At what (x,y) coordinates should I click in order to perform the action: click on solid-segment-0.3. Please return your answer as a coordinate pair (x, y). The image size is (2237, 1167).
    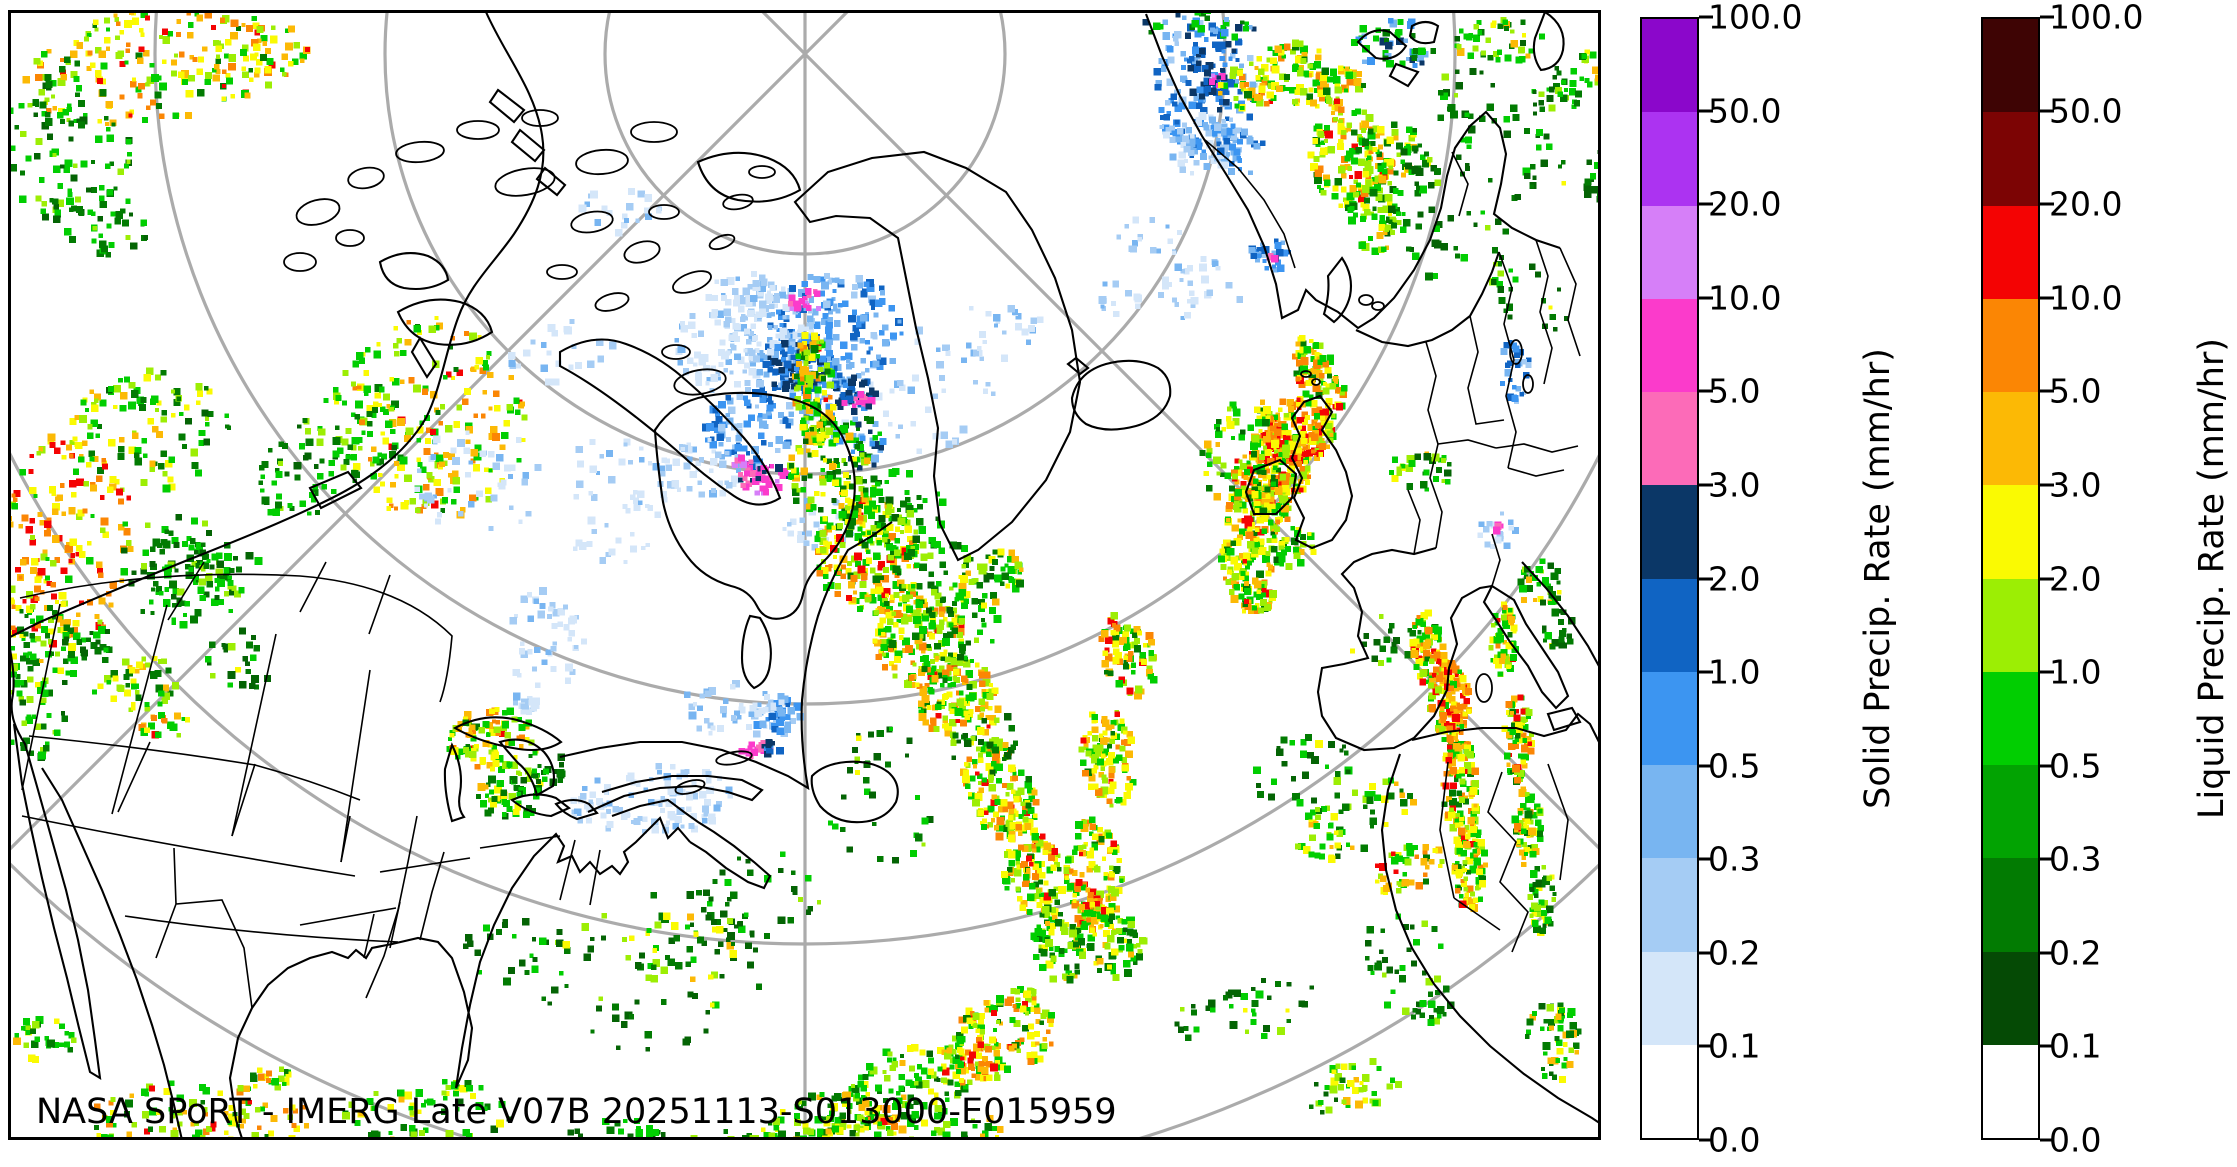
    Looking at the image, I should click on (1669, 812).